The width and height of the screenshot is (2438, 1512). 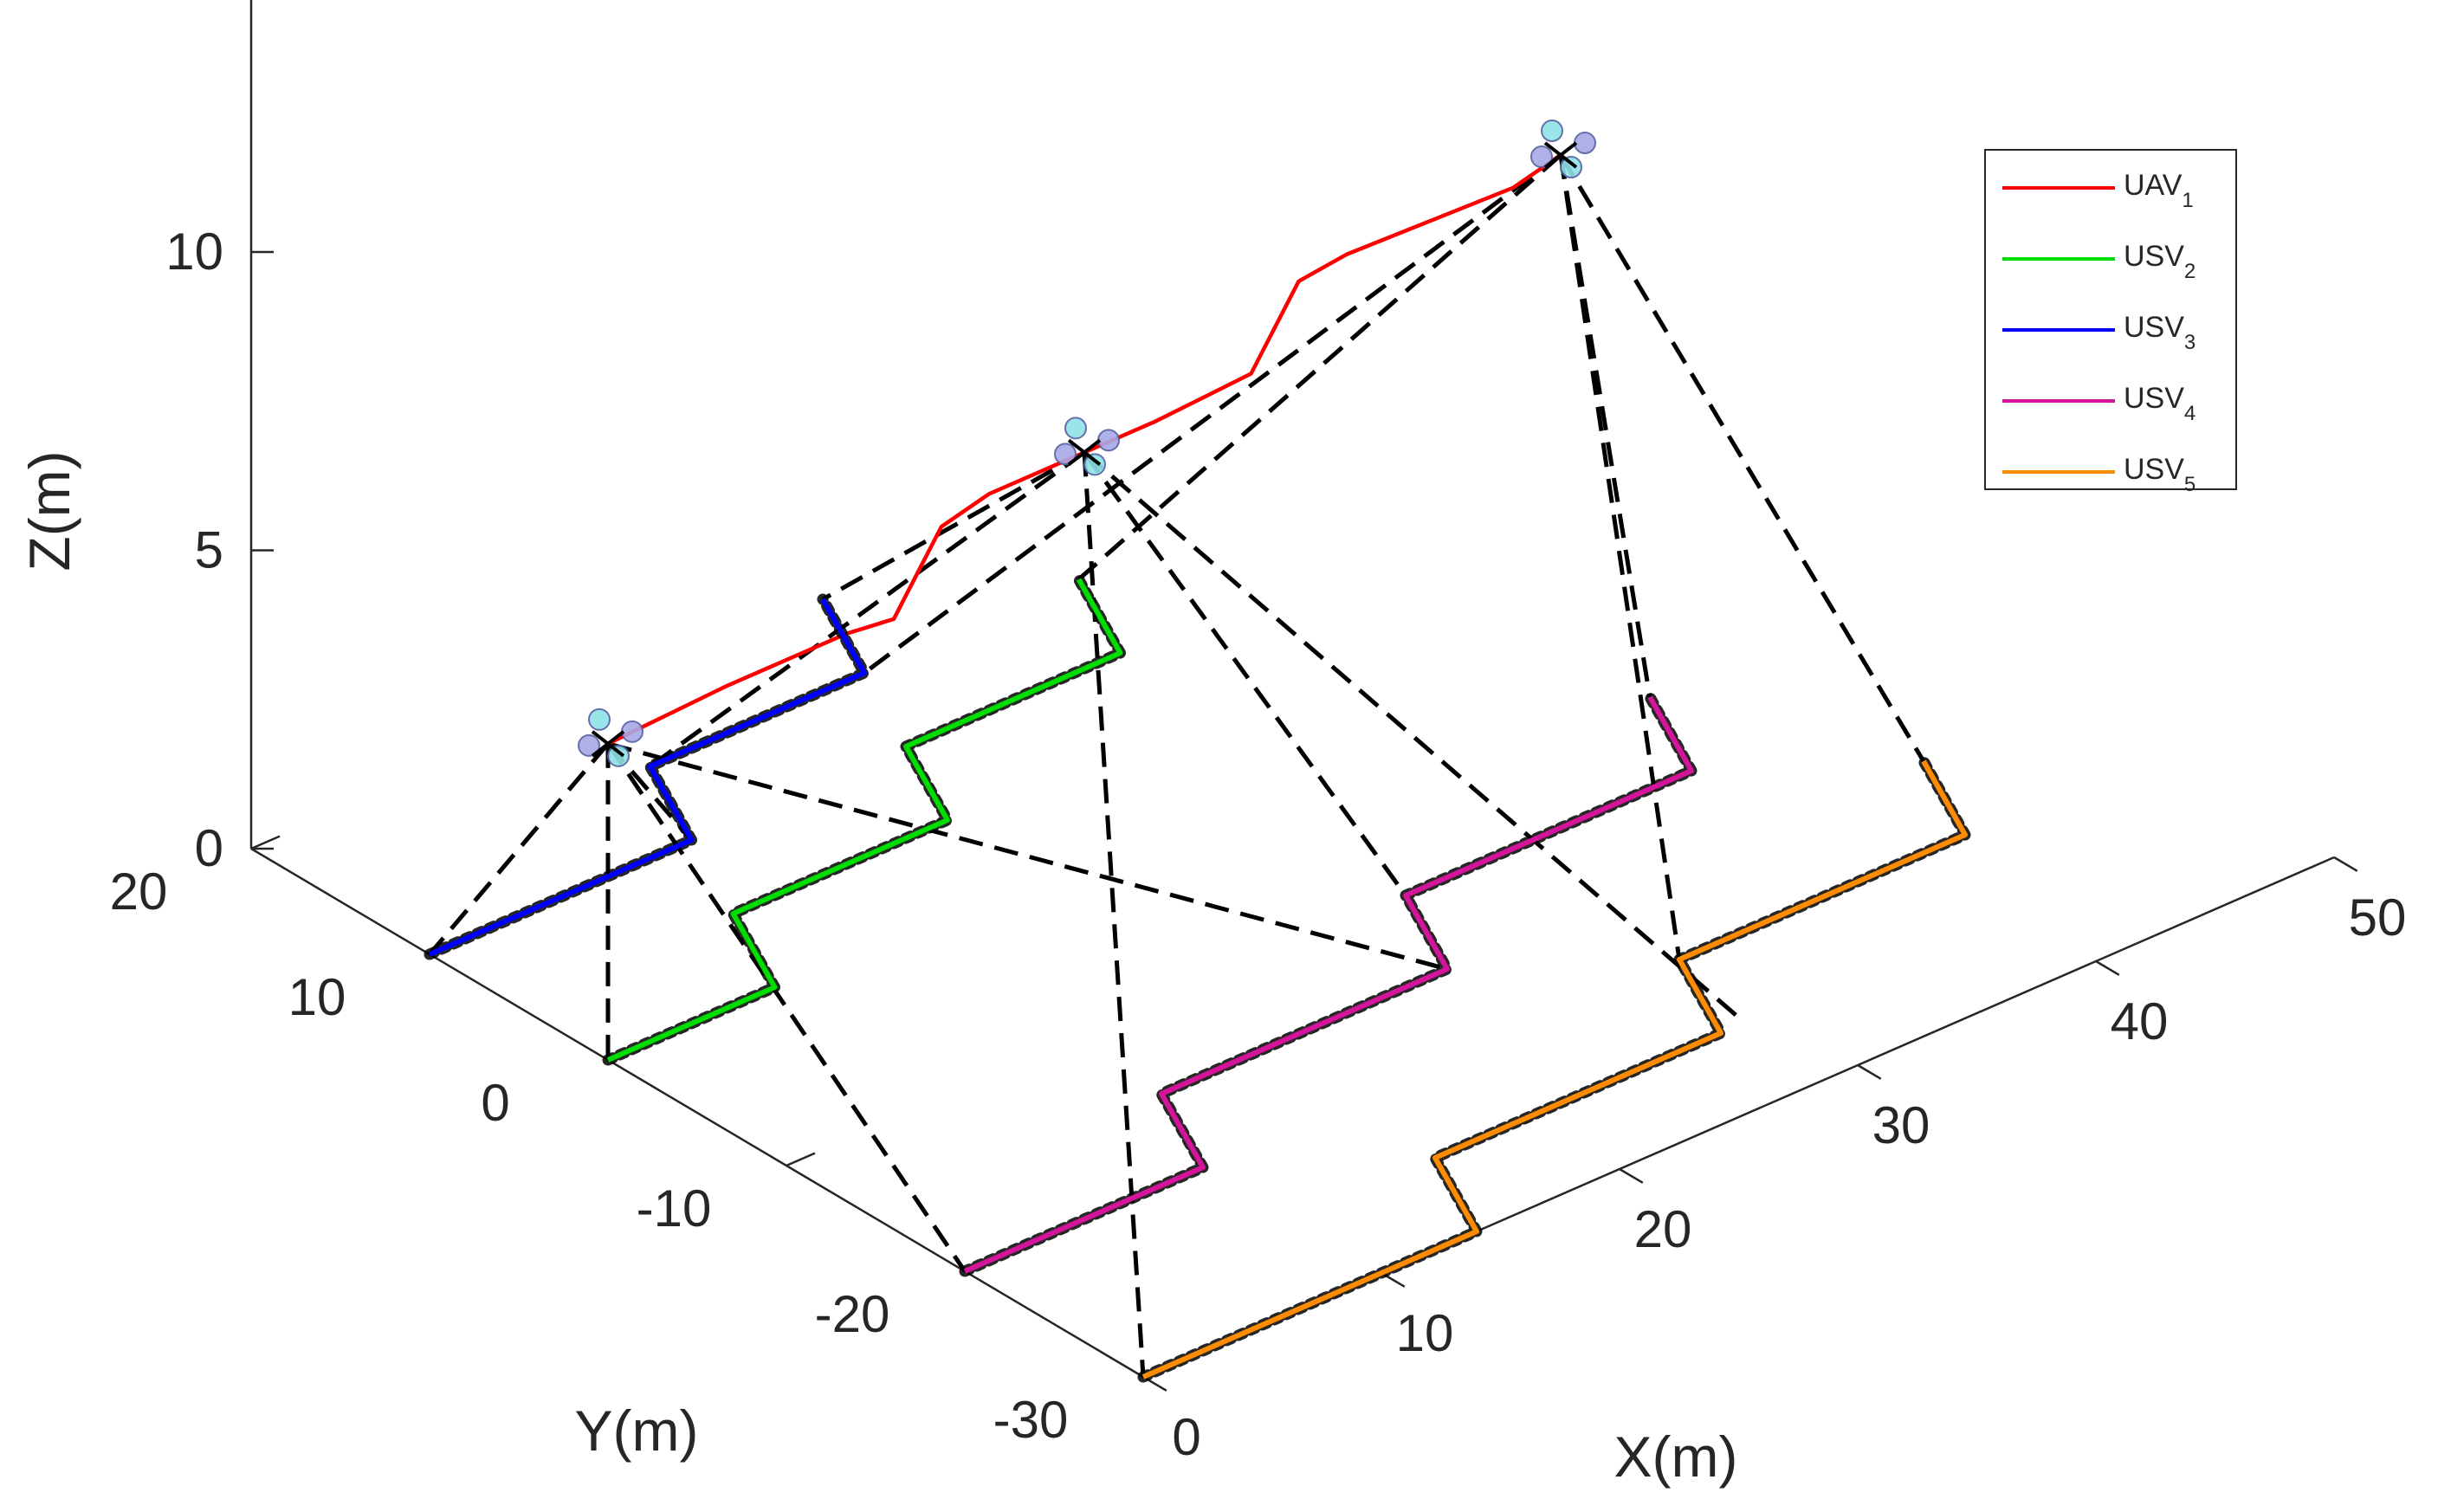 What do you see at coordinates (675, 1208) in the screenshot?
I see `y-tick-label: -10` at bounding box center [675, 1208].